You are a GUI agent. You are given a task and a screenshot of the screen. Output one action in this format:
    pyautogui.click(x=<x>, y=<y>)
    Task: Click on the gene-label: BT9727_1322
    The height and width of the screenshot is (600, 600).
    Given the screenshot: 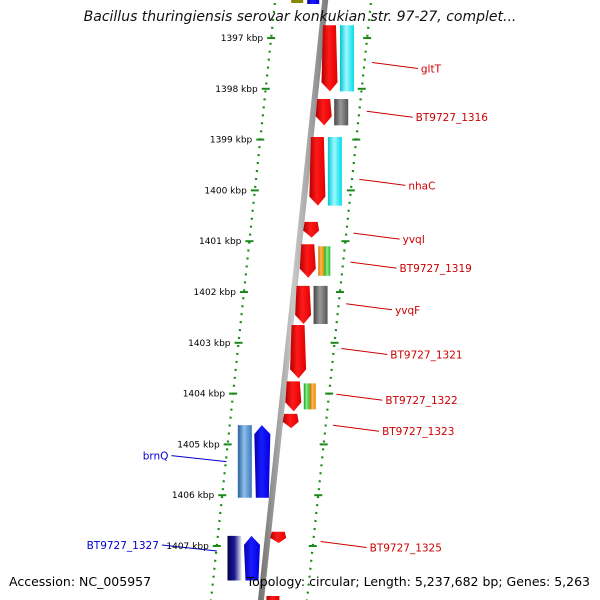 What is the action you would take?
    pyautogui.click(x=421, y=401)
    